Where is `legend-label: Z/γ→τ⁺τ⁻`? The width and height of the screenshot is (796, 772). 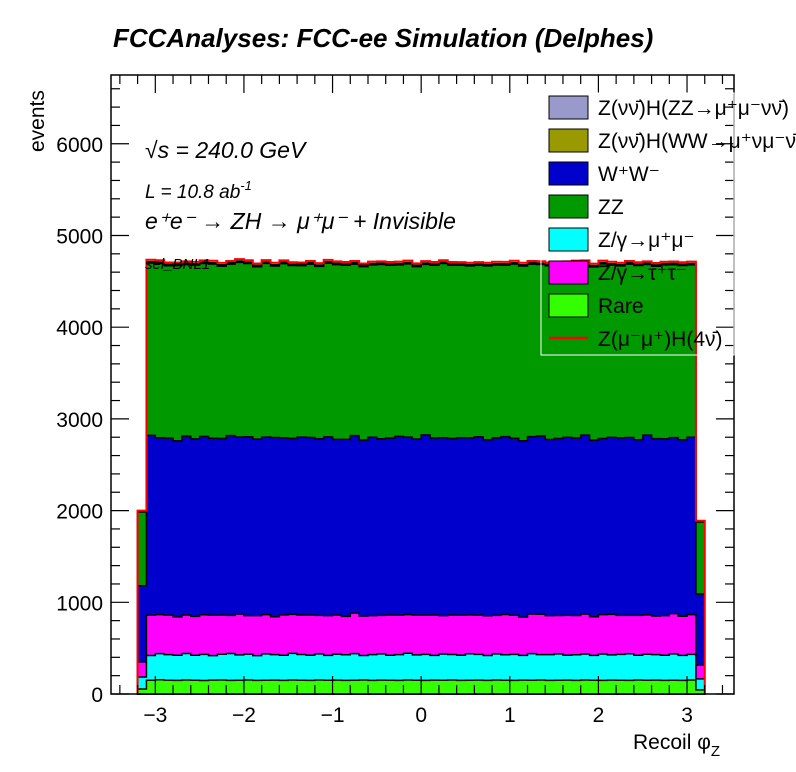
legend-label: Z/γ→τ⁺τ⁻ is located at coordinates (642, 273).